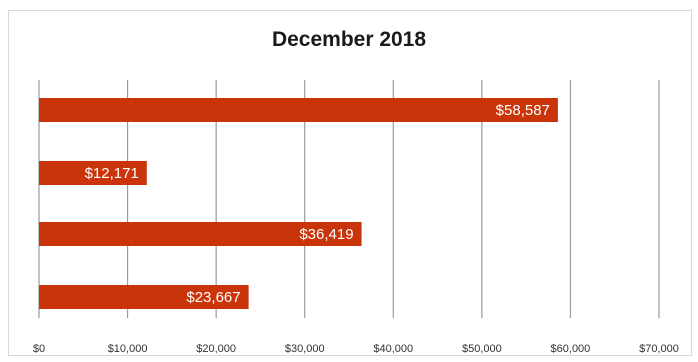 This screenshot has width=698, height=362. Describe the element at coordinates (112, 173) in the screenshot. I see `bar-data-label: $12,171` at that location.